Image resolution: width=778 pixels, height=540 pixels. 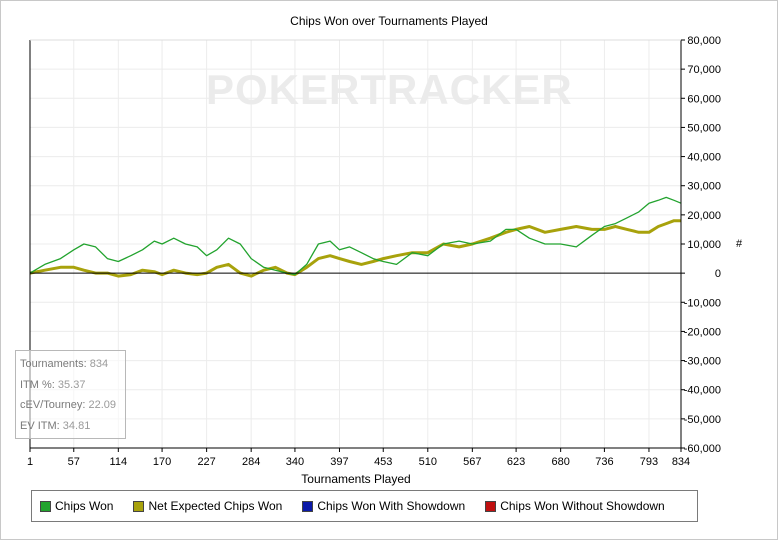 What do you see at coordinates (702, 332) in the screenshot?
I see `y-tick-label: -20,000` at bounding box center [702, 332].